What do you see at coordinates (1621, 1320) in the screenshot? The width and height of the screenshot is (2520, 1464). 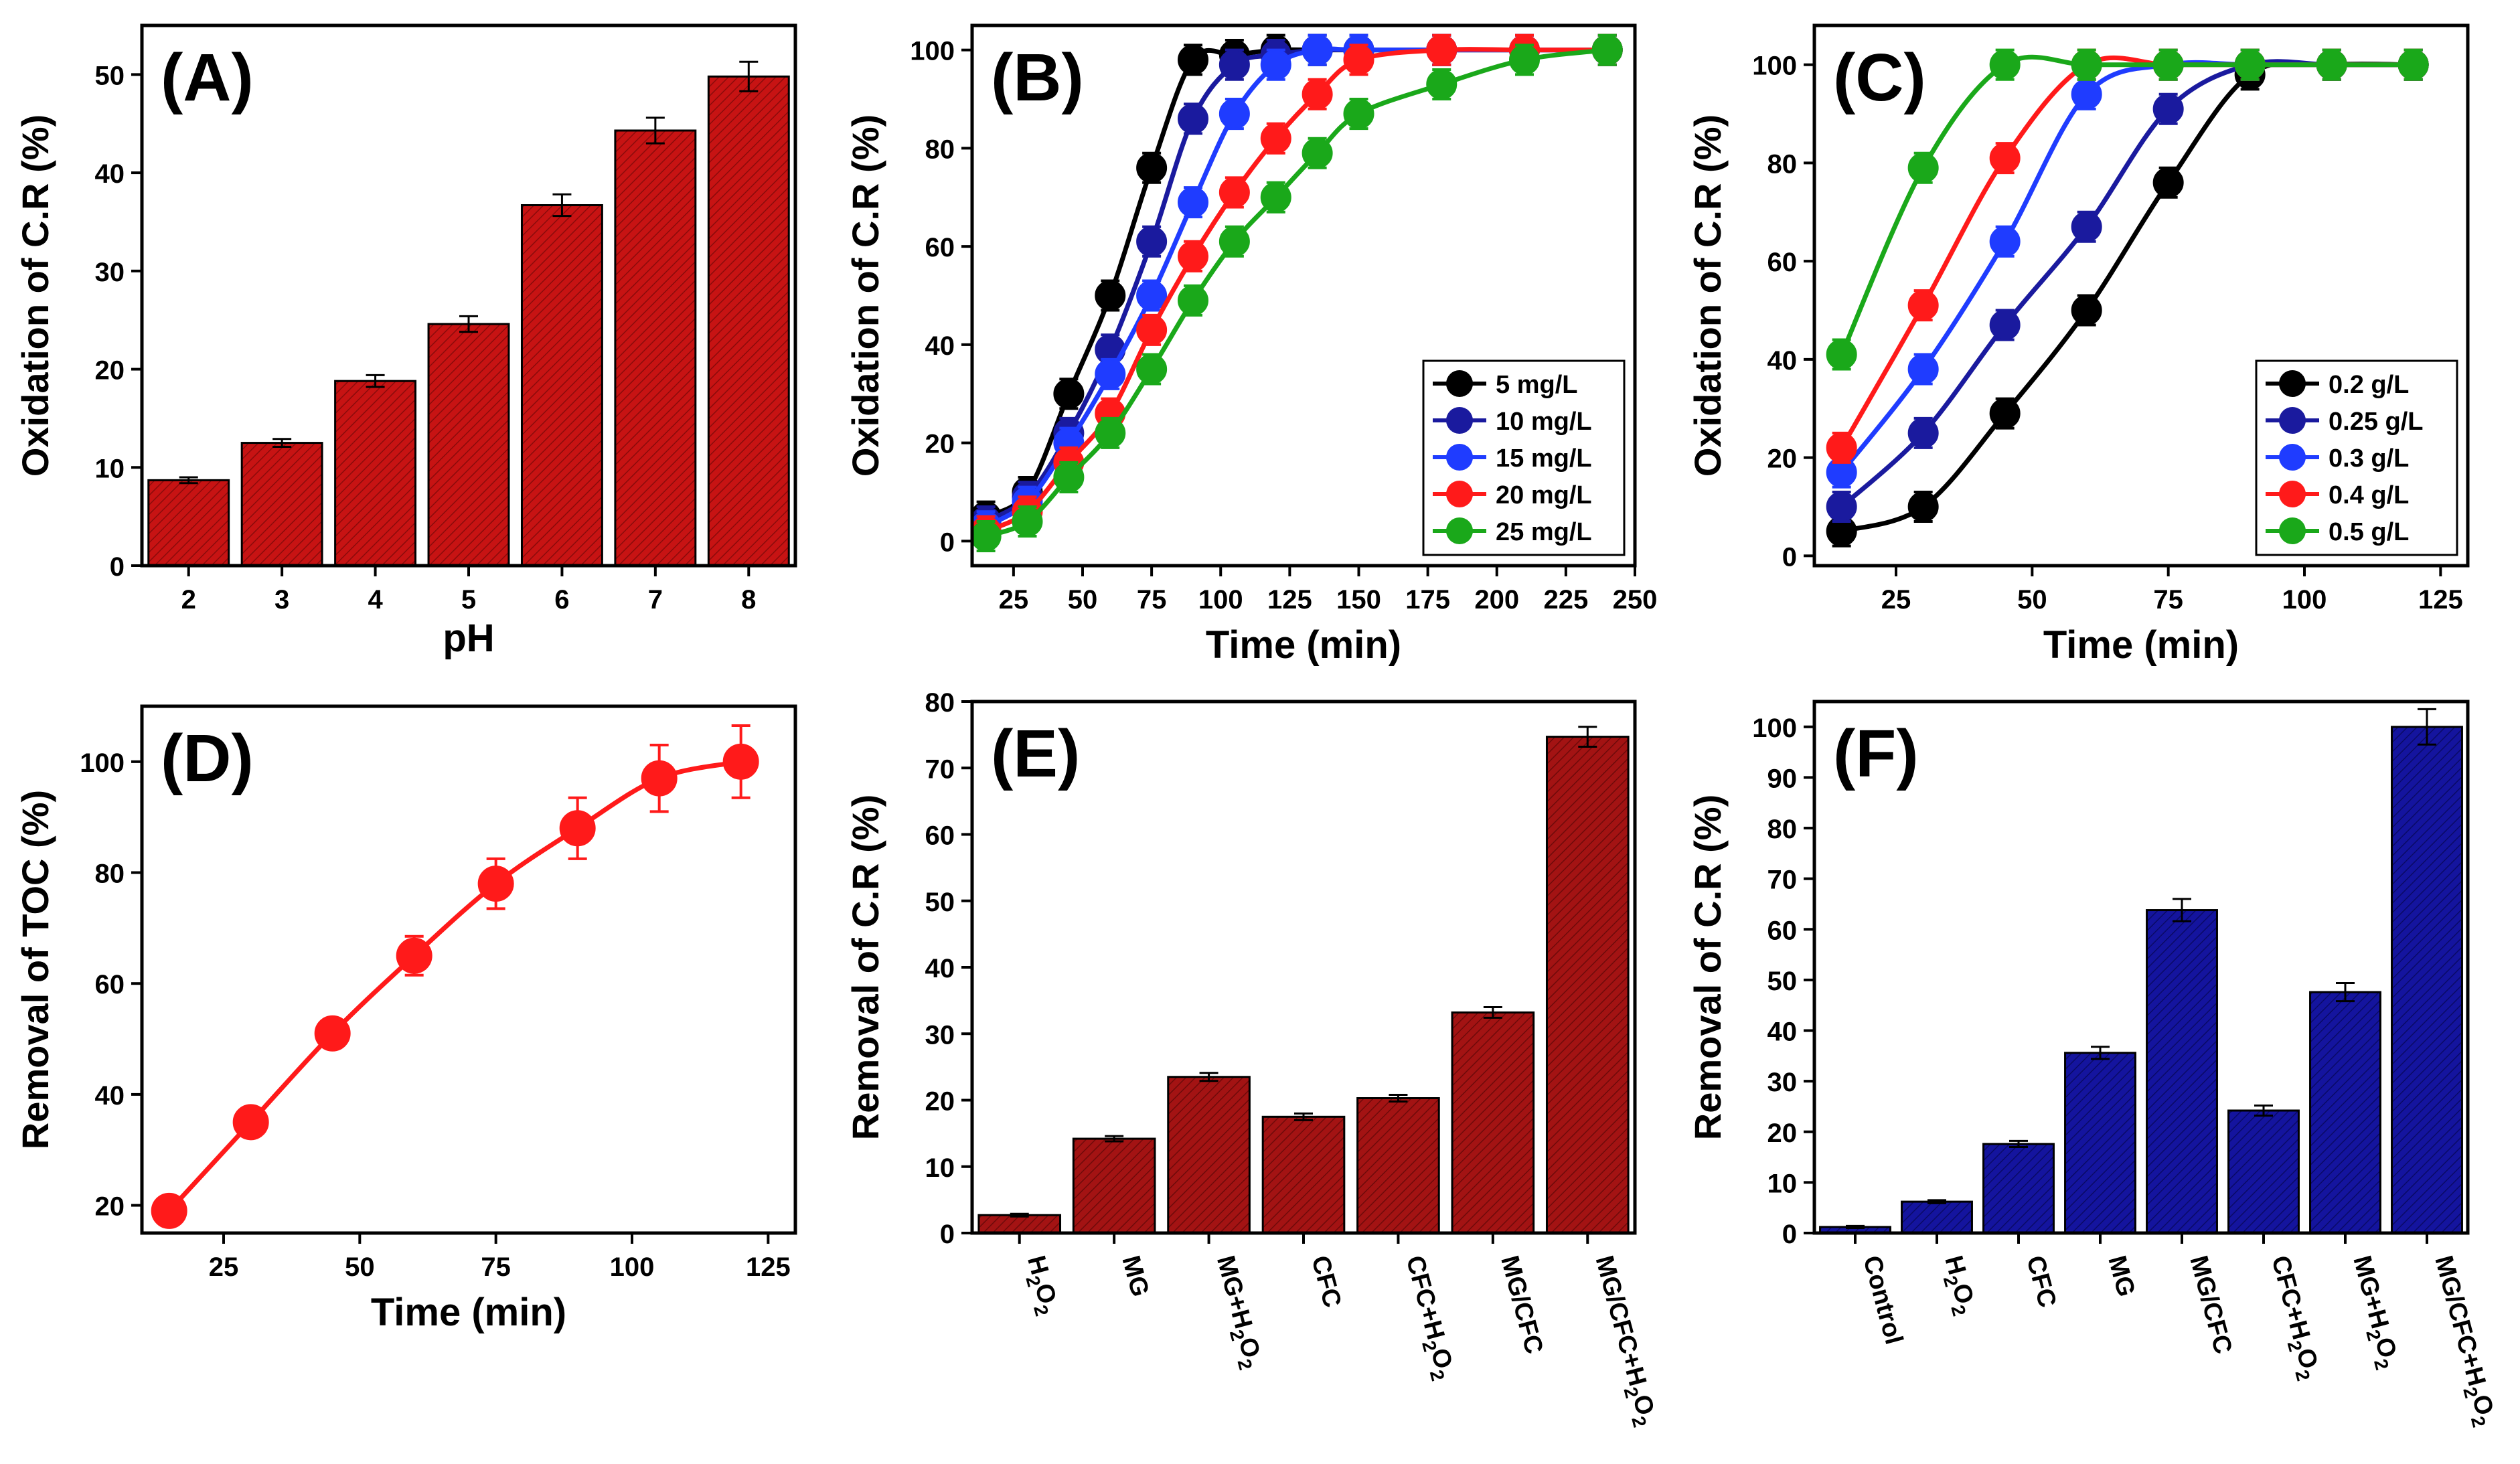 I see `x-tick-label-part: MG/CFC+H` at bounding box center [1621, 1320].